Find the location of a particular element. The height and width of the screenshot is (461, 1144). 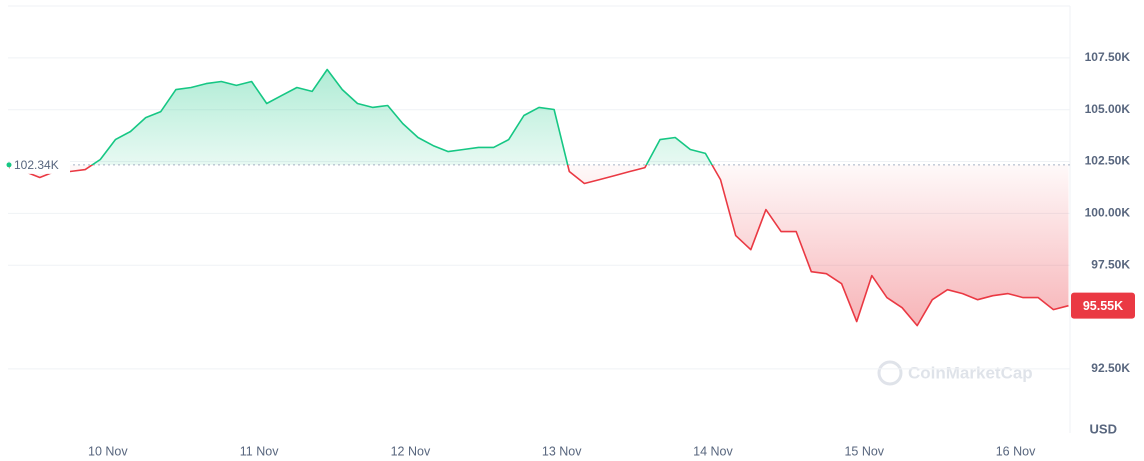

current-price-label: 95.55K is located at coordinates (1103, 306).